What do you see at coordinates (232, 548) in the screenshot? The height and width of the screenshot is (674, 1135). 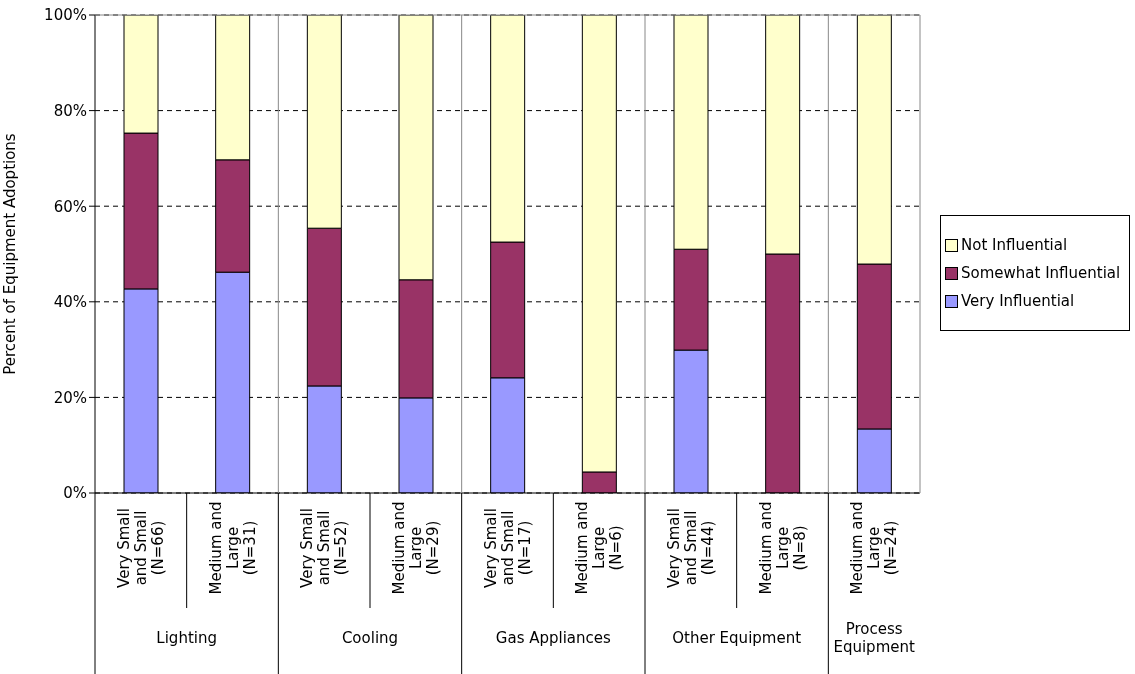 I see `x-tick-label: Medium and Large (N=31)` at bounding box center [232, 548].